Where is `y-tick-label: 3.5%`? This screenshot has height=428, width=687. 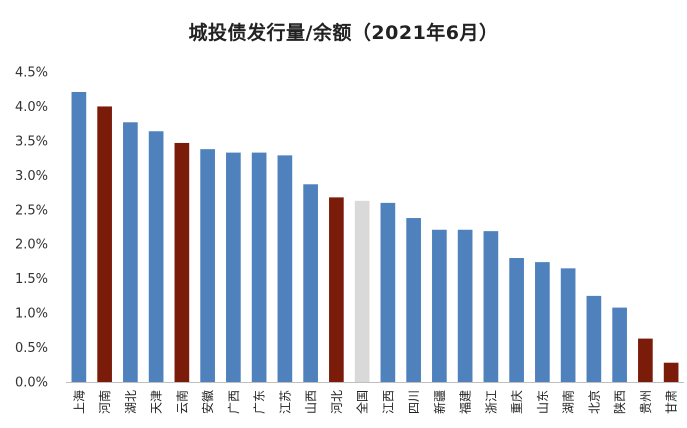
y-tick-label: 3.5% is located at coordinates (31, 141).